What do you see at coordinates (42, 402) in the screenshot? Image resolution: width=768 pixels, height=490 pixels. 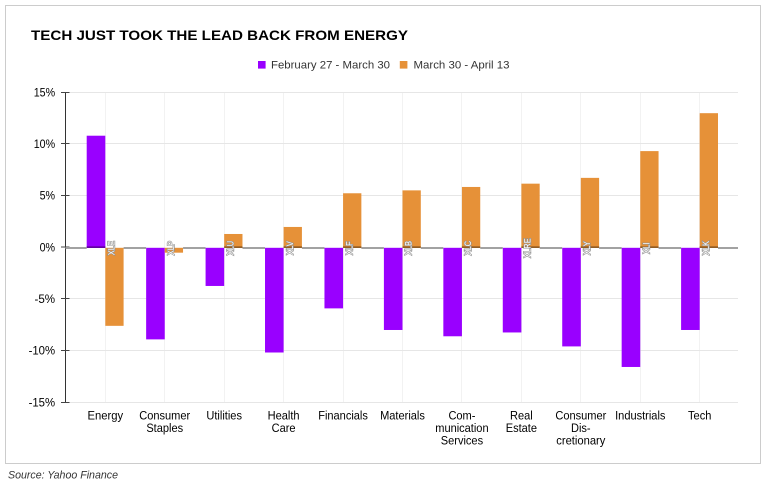 I see `svg-text: -15%` at bounding box center [42, 402].